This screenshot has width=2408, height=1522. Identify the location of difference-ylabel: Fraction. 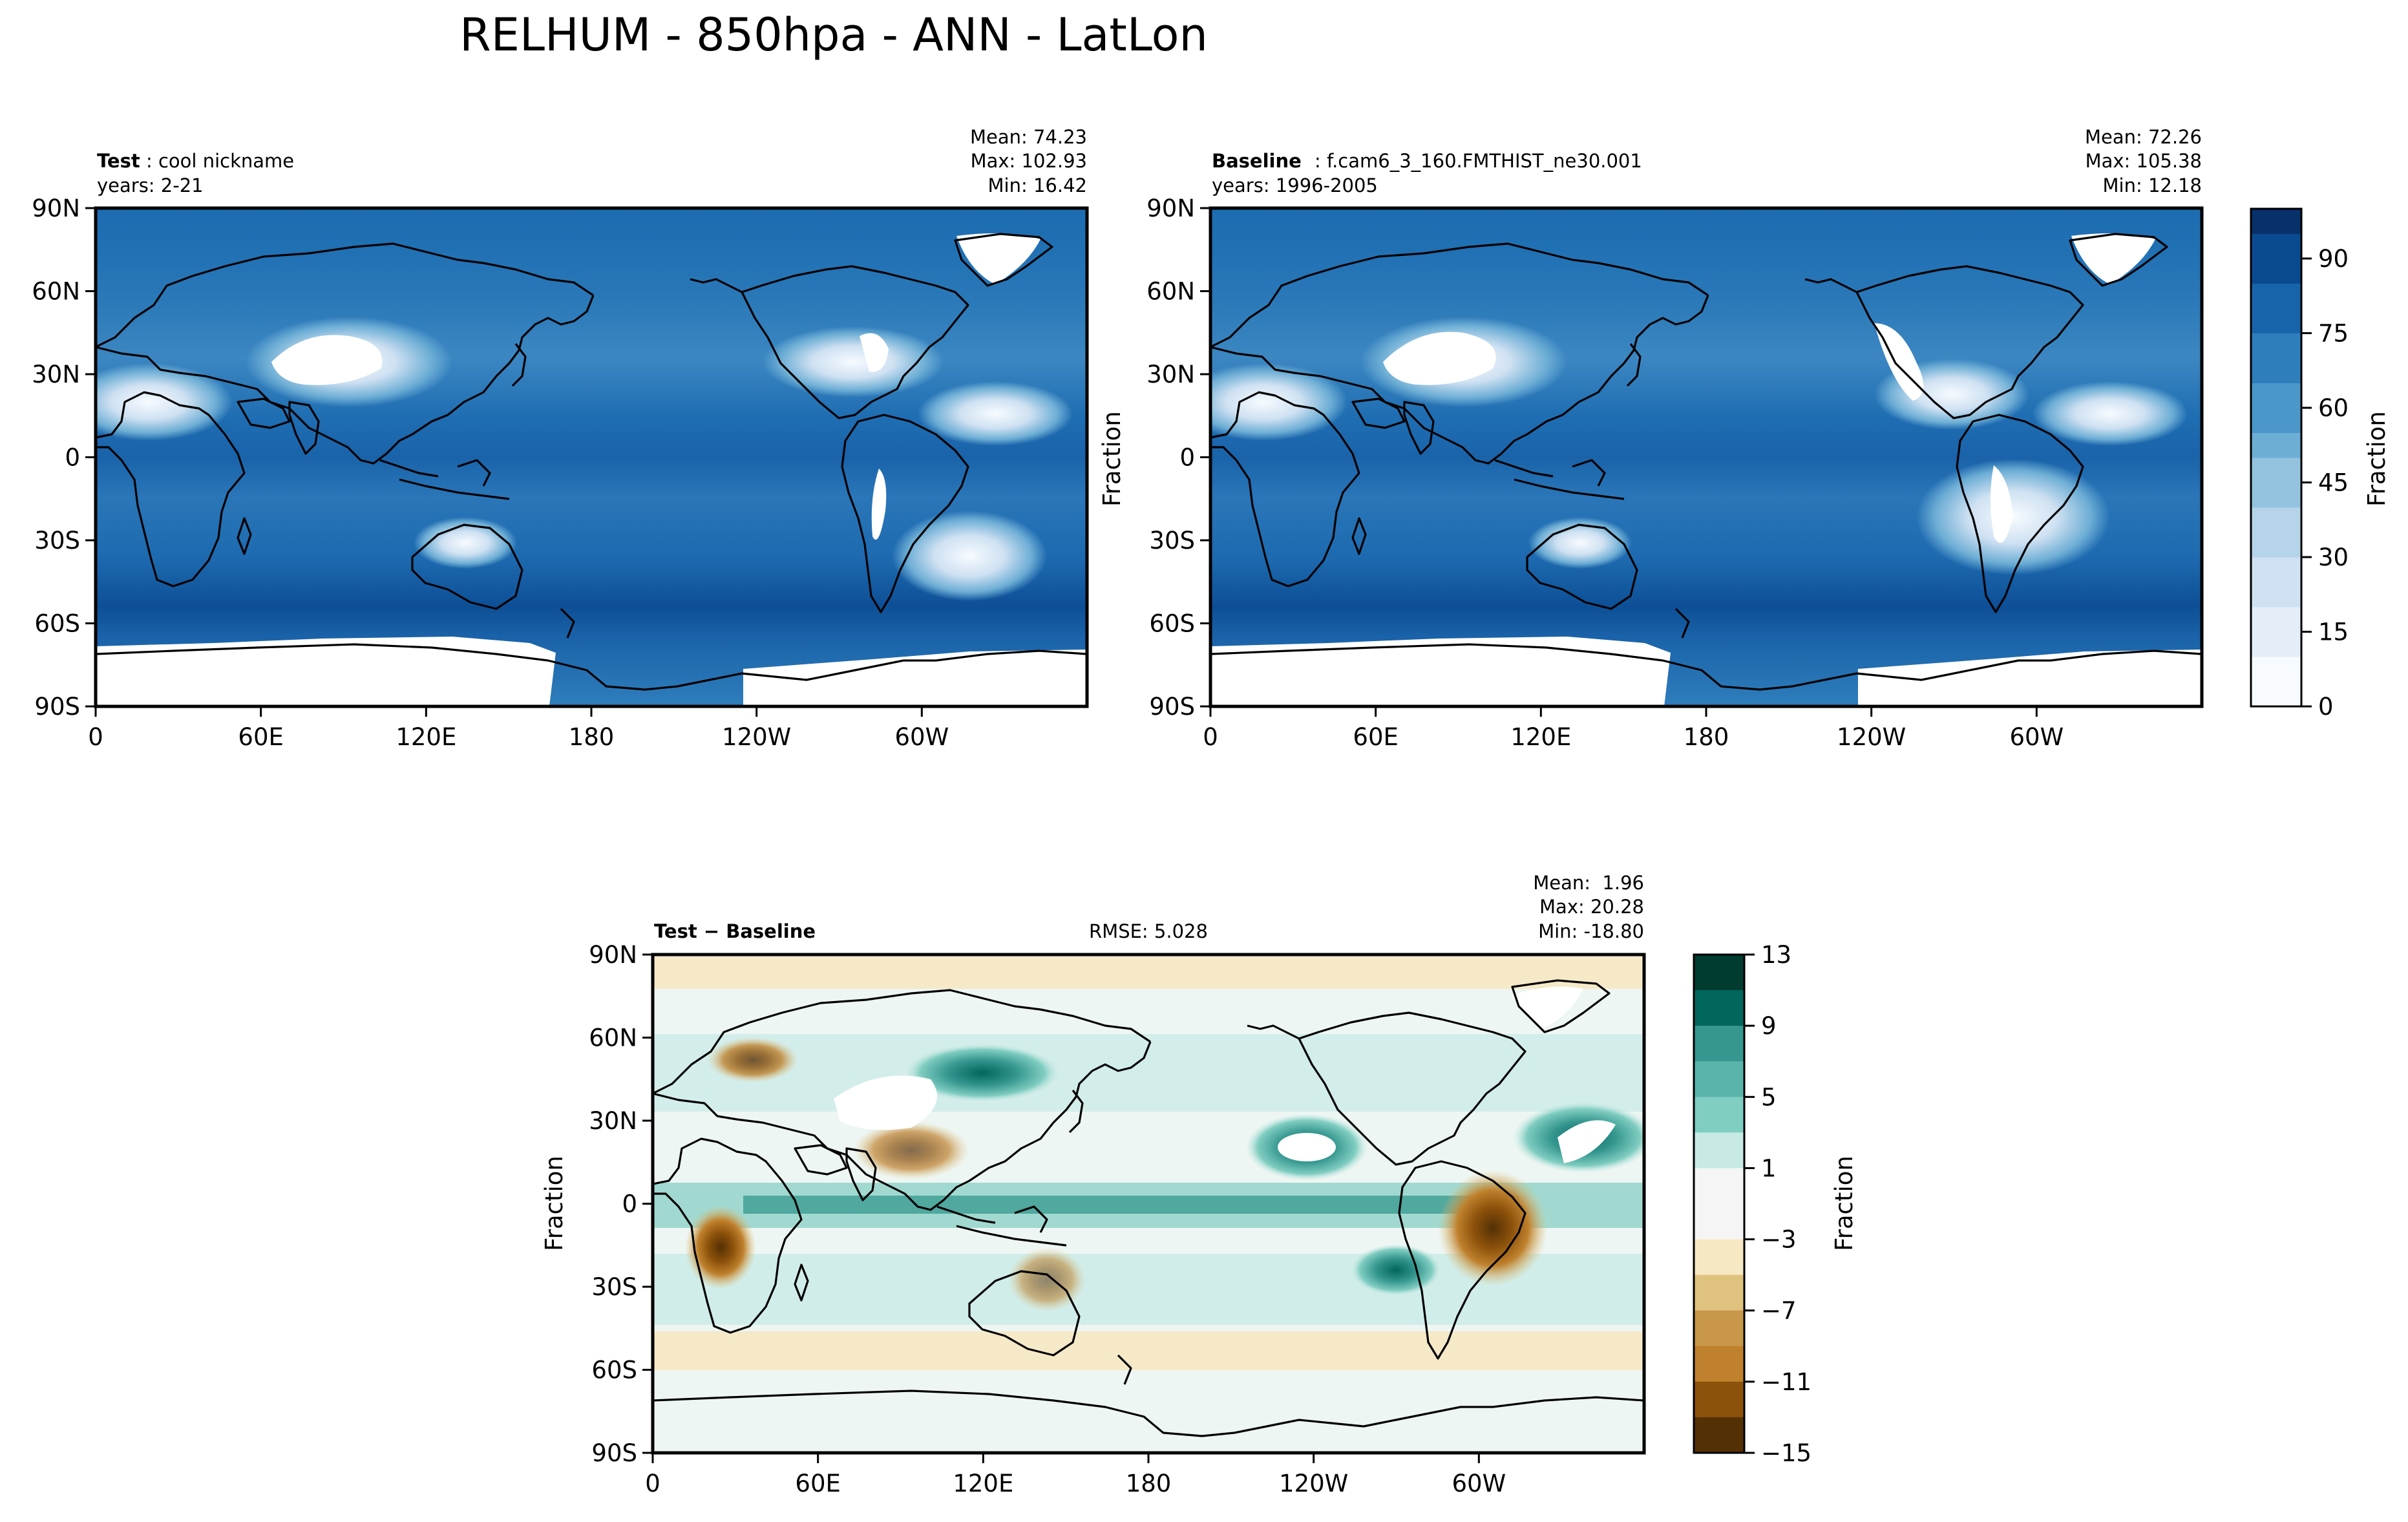
(554, 1203).